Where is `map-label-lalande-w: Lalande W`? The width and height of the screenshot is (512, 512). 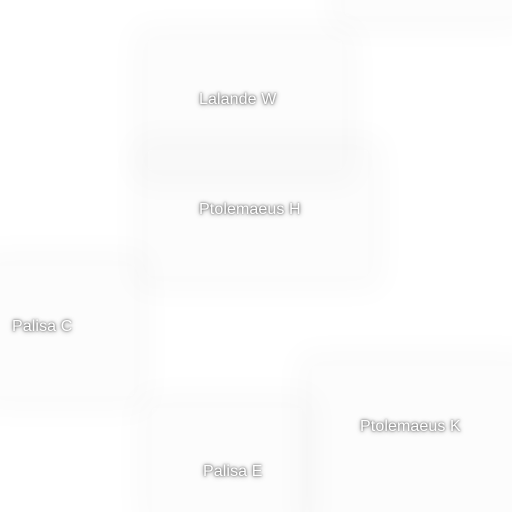
map-label-lalande-w: Lalande W is located at coordinates (238, 99).